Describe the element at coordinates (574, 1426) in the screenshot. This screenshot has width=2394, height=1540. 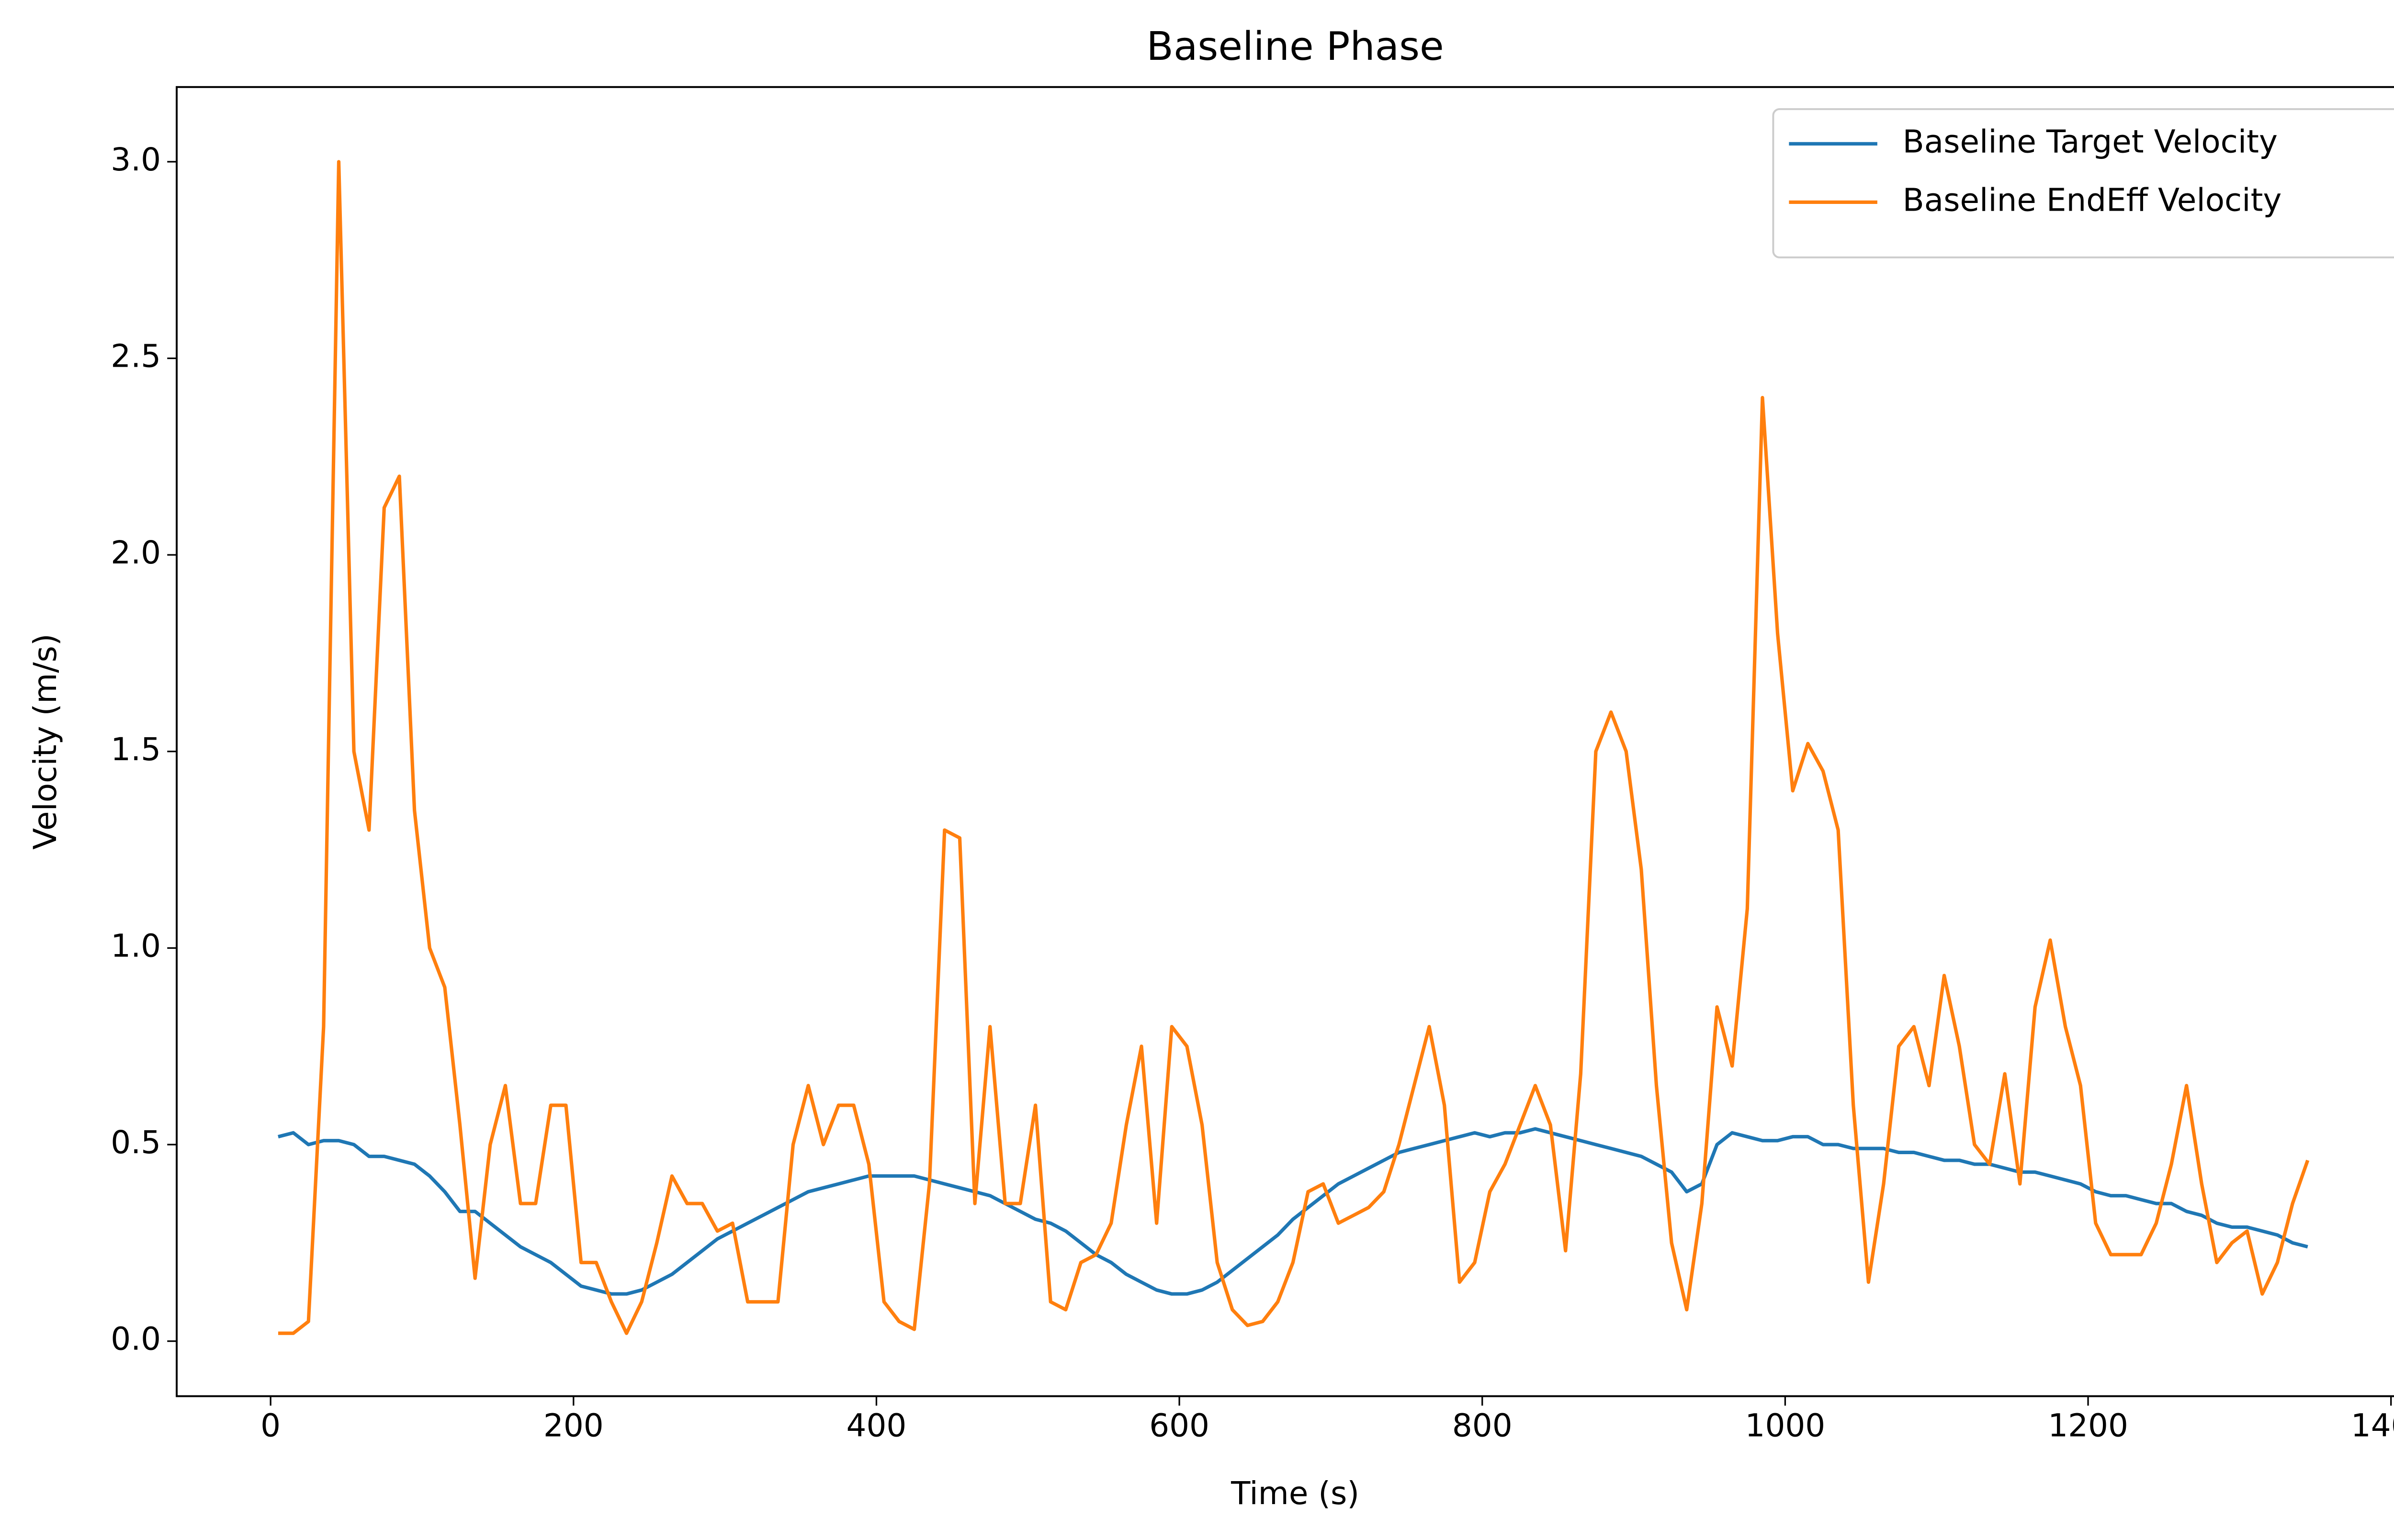
I see `x-tick-label: 200` at that location.